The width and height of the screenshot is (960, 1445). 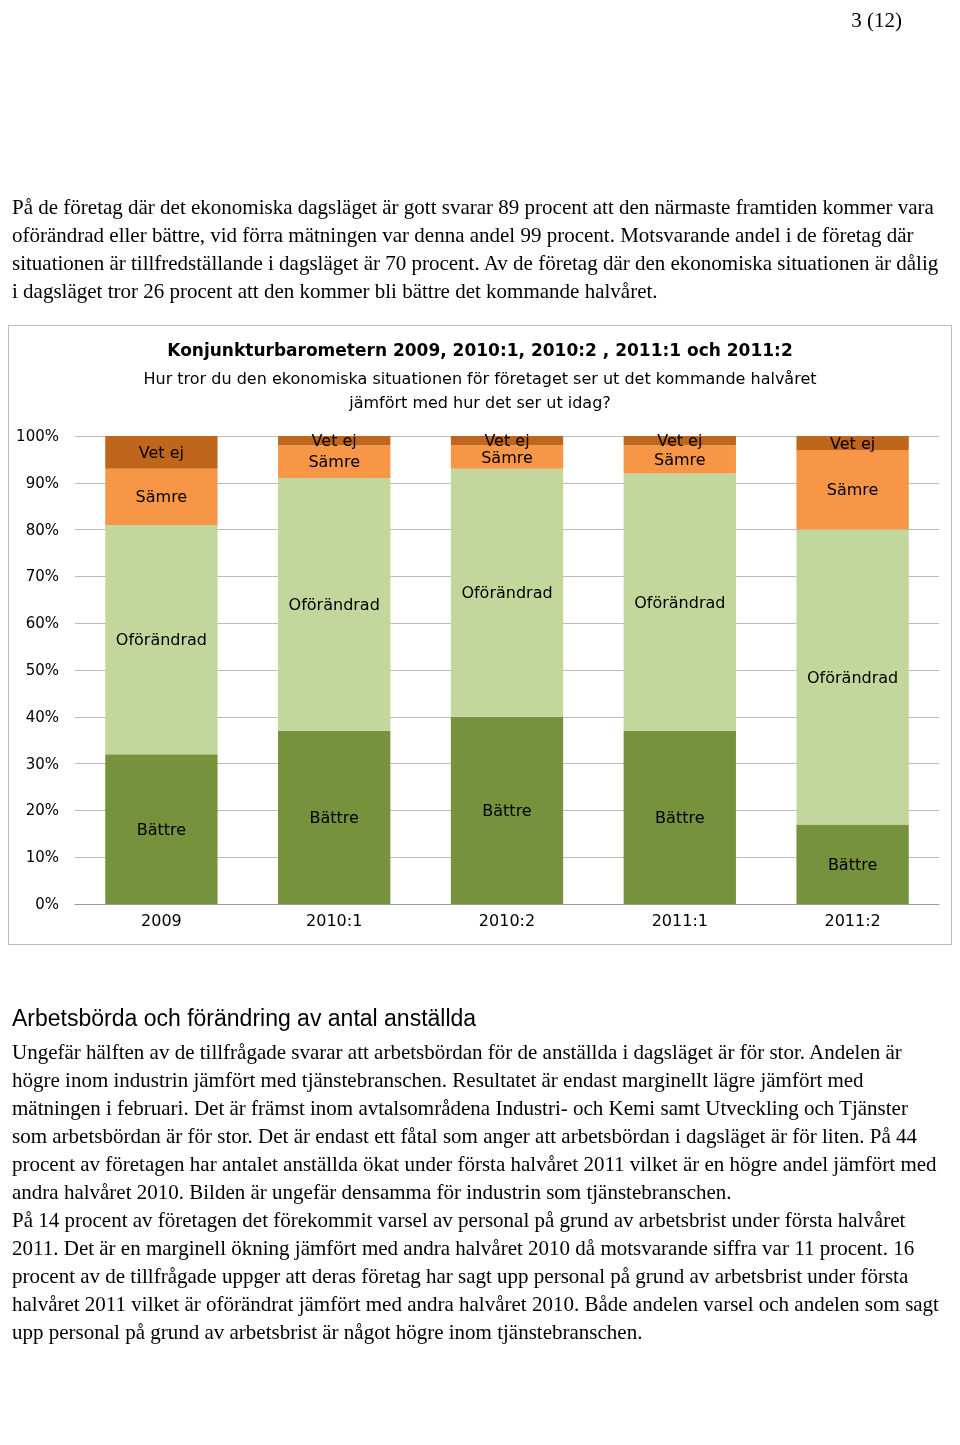 I want to click on x-tick-label: 2011:2, so click(x=852, y=920).